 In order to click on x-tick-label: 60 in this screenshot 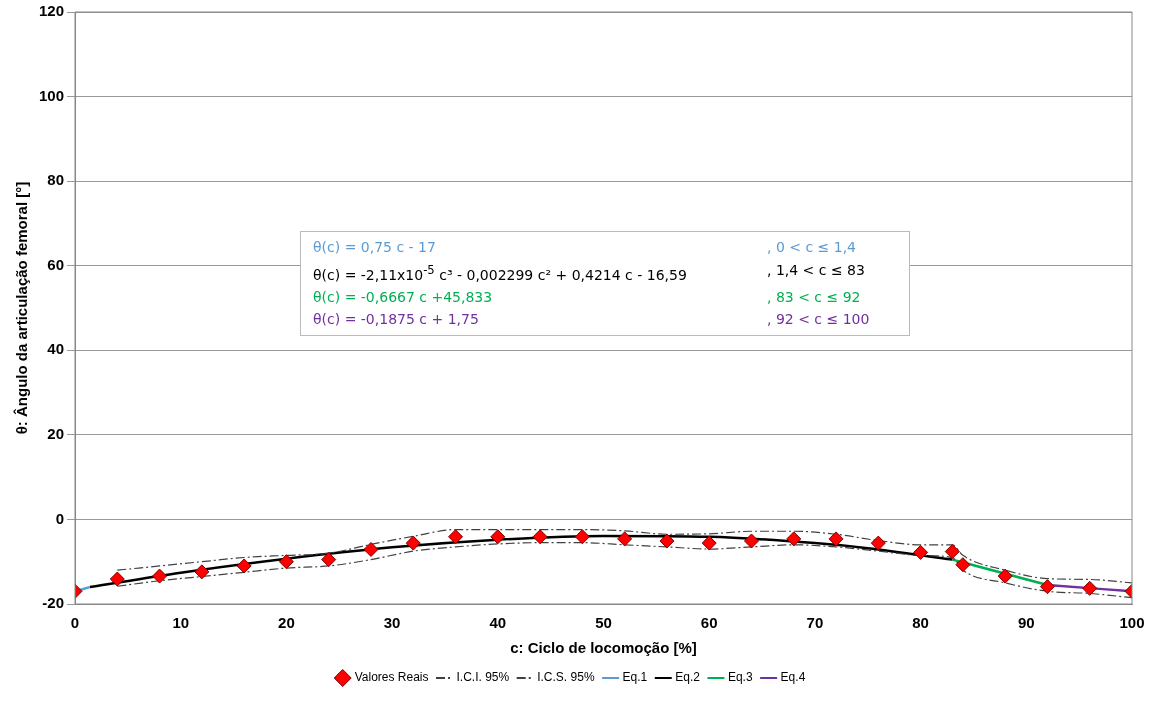, I will do `click(709, 623)`.